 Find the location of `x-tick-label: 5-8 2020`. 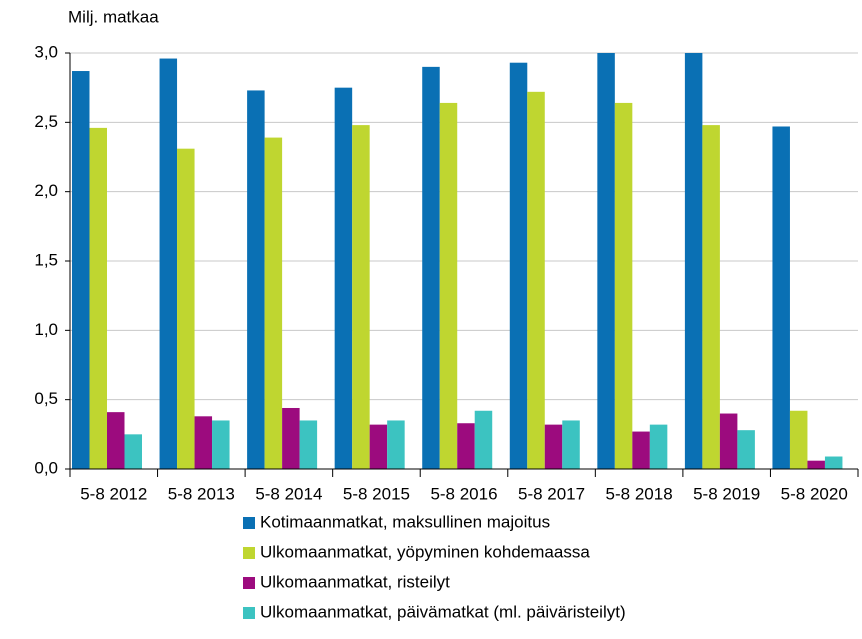

x-tick-label: 5-8 2020 is located at coordinates (814, 493).